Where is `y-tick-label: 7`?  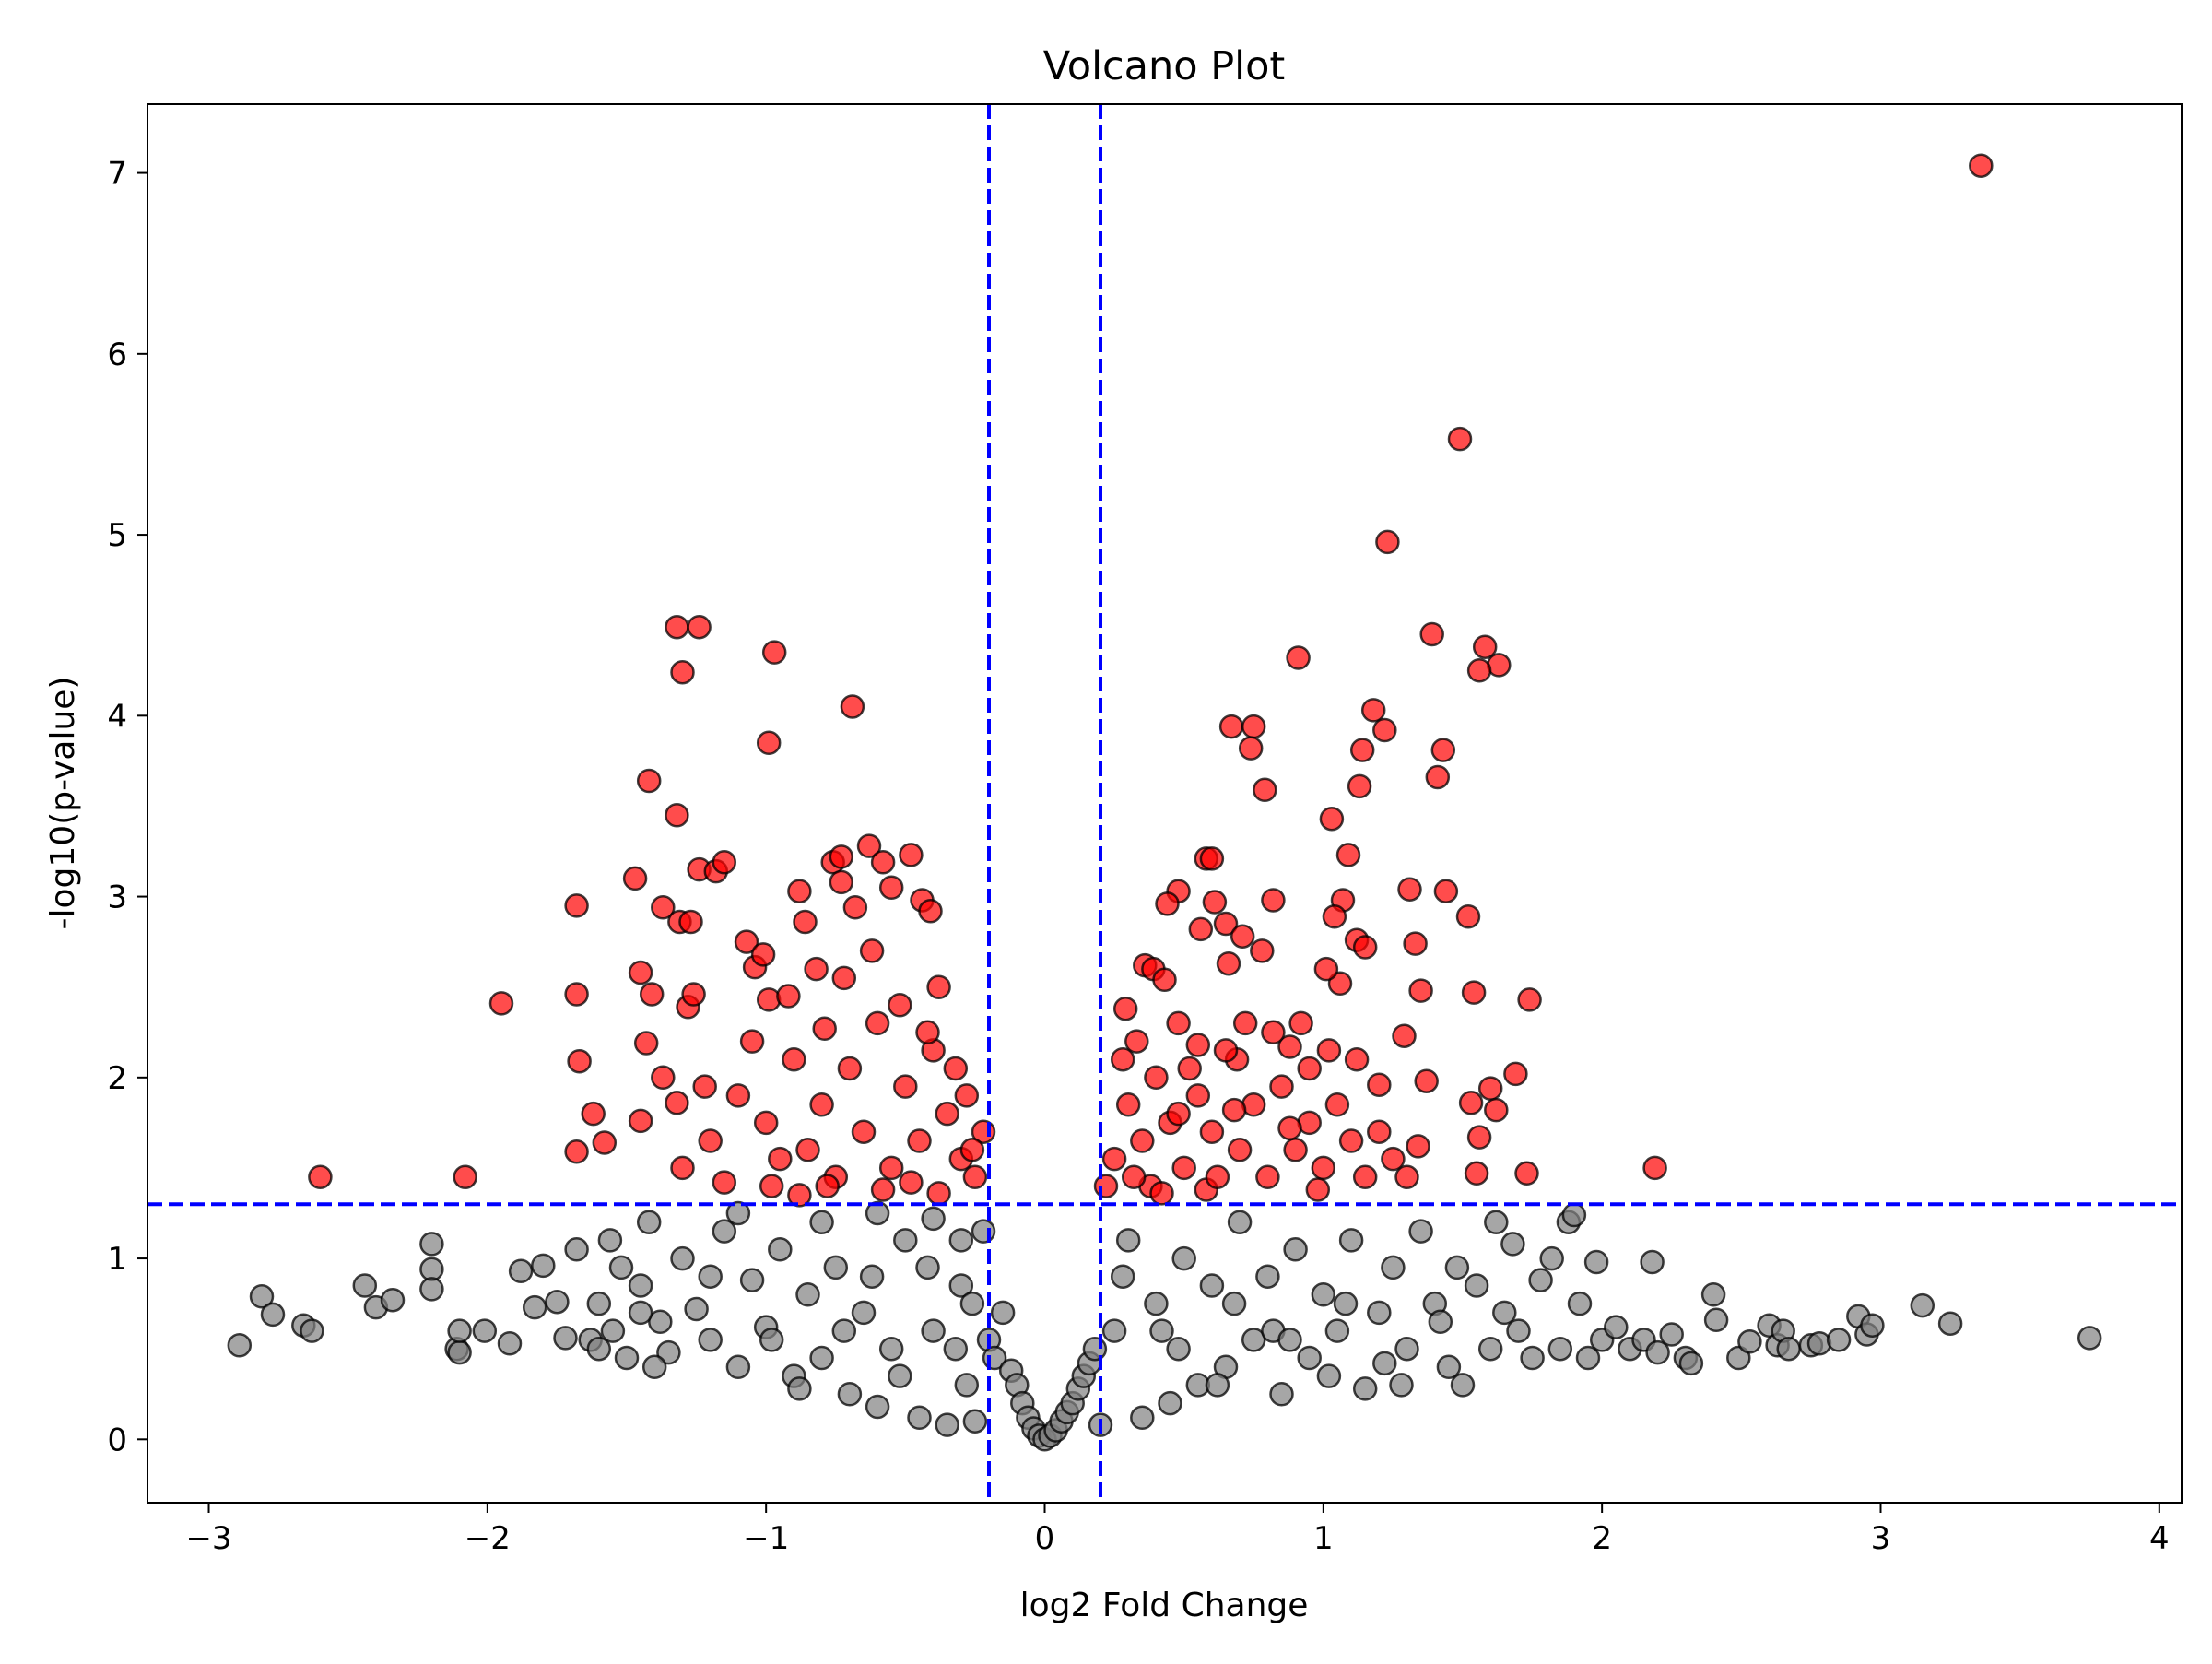
y-tick-label: 7 is located at coordinates (117, 174).